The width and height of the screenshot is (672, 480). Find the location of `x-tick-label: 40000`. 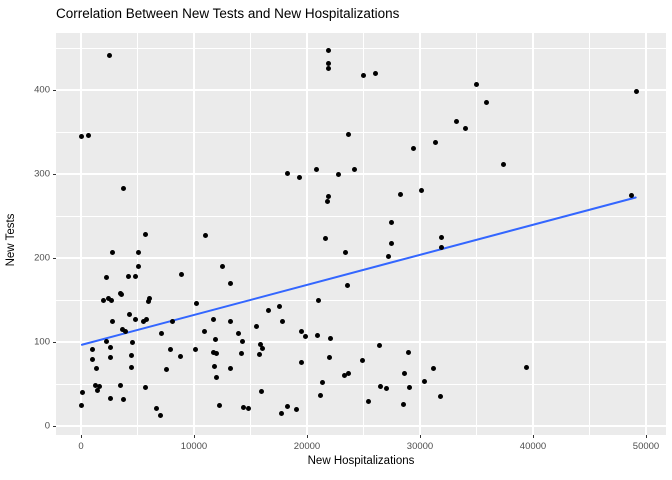

x-tick-label: 40000 is located at coordinates (533, 446).